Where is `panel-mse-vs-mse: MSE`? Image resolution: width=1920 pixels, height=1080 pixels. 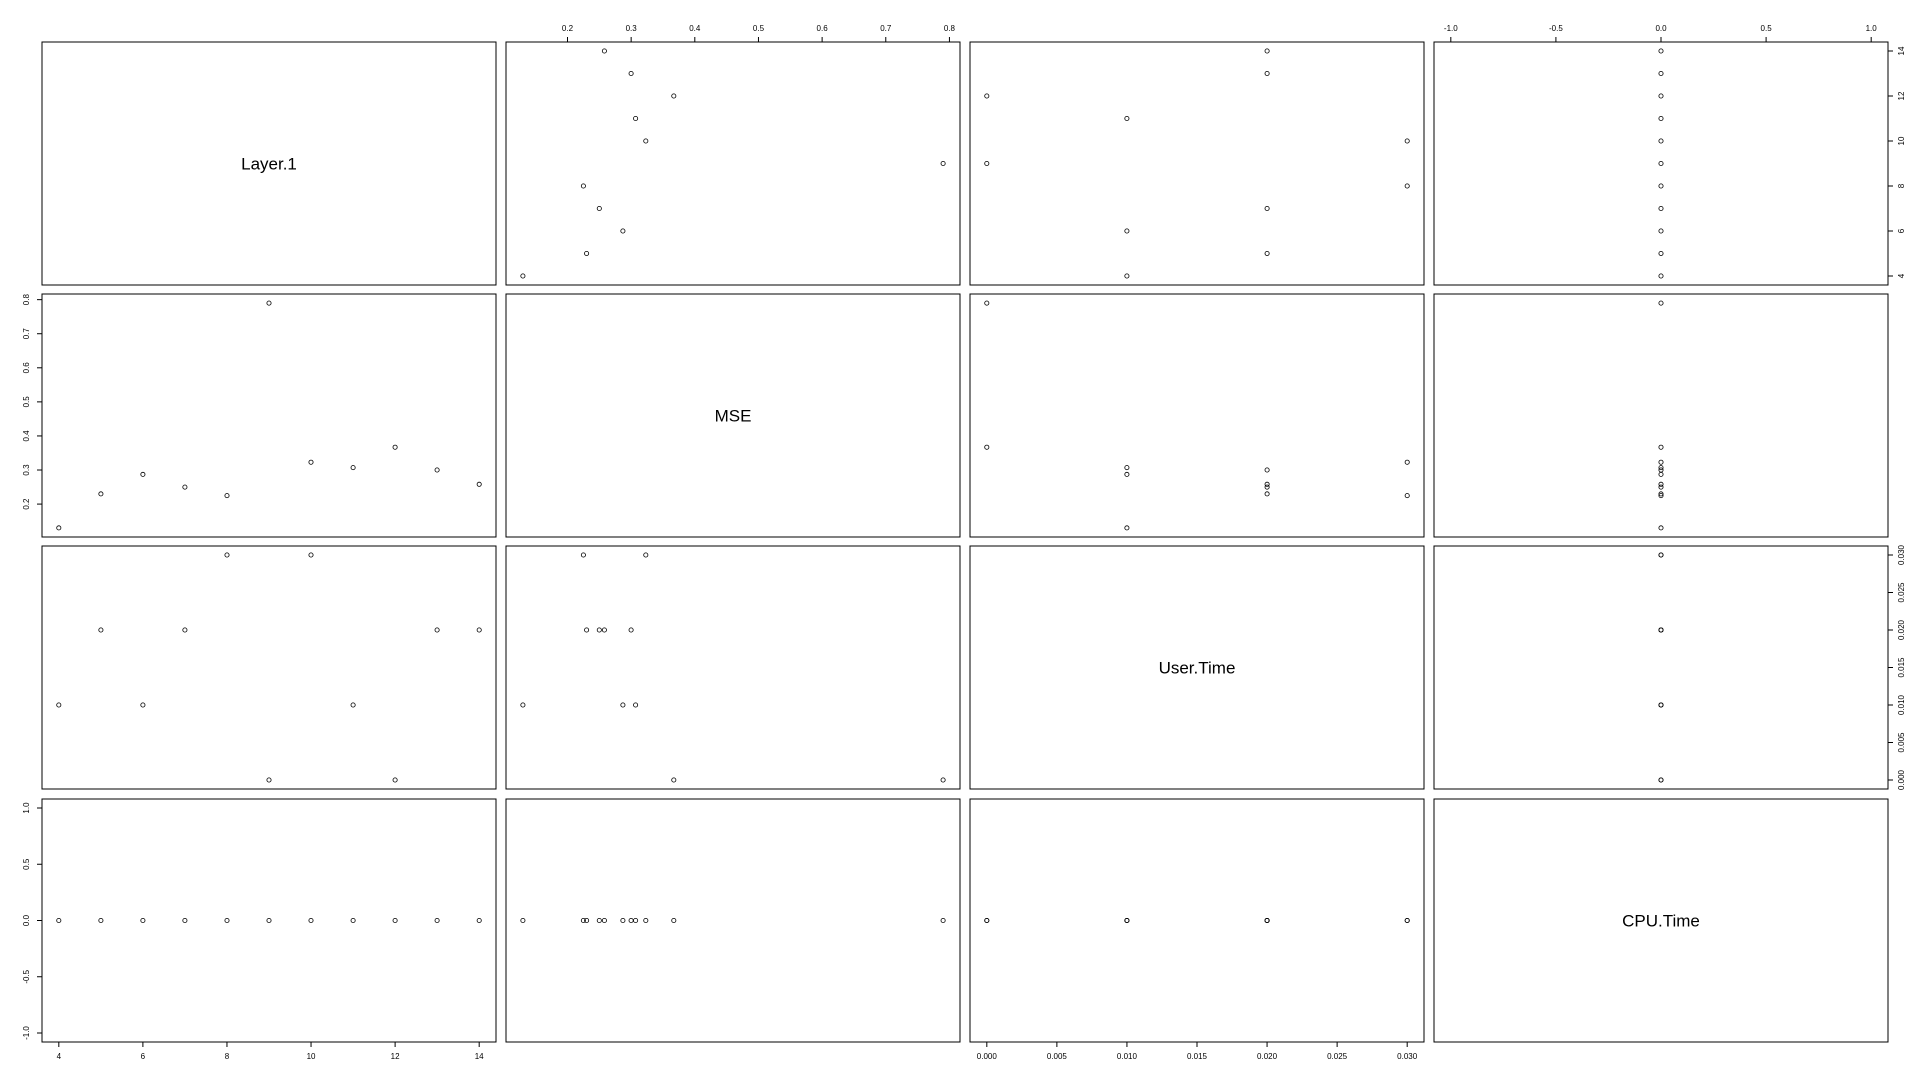
panel-mse-vs-mse: MSE is located at coordinates (733, 415).